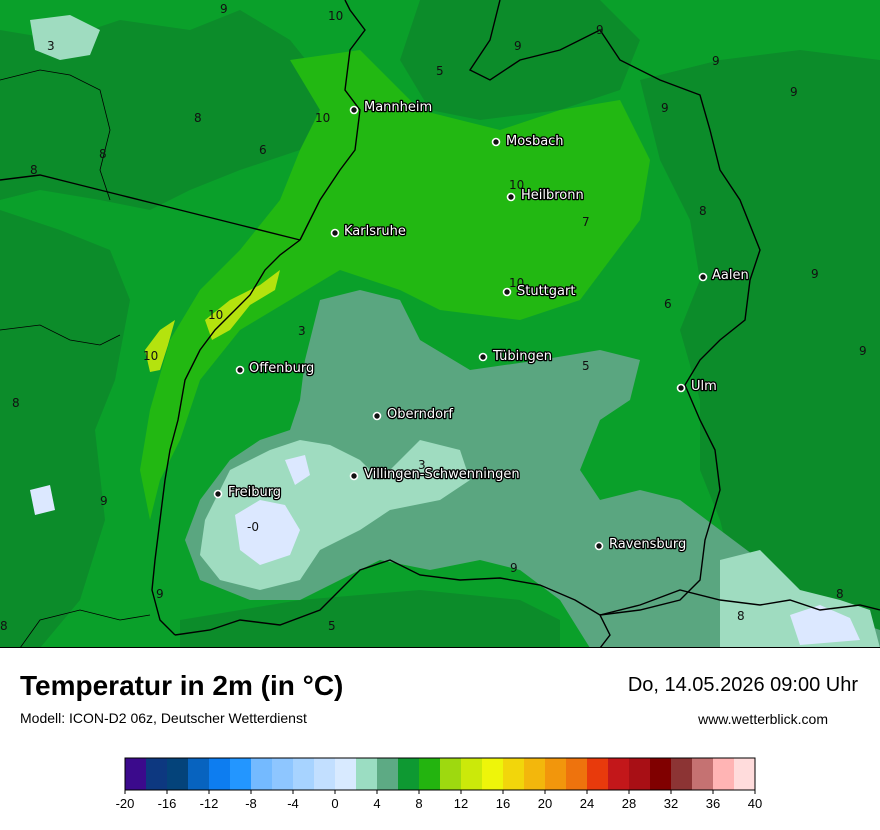 Image resolution: width=880 pixels, height=830 pixels. Describe the element at coordinates (251, 803) in the screenshot. I see `legend-tick-label: -8` at that location.